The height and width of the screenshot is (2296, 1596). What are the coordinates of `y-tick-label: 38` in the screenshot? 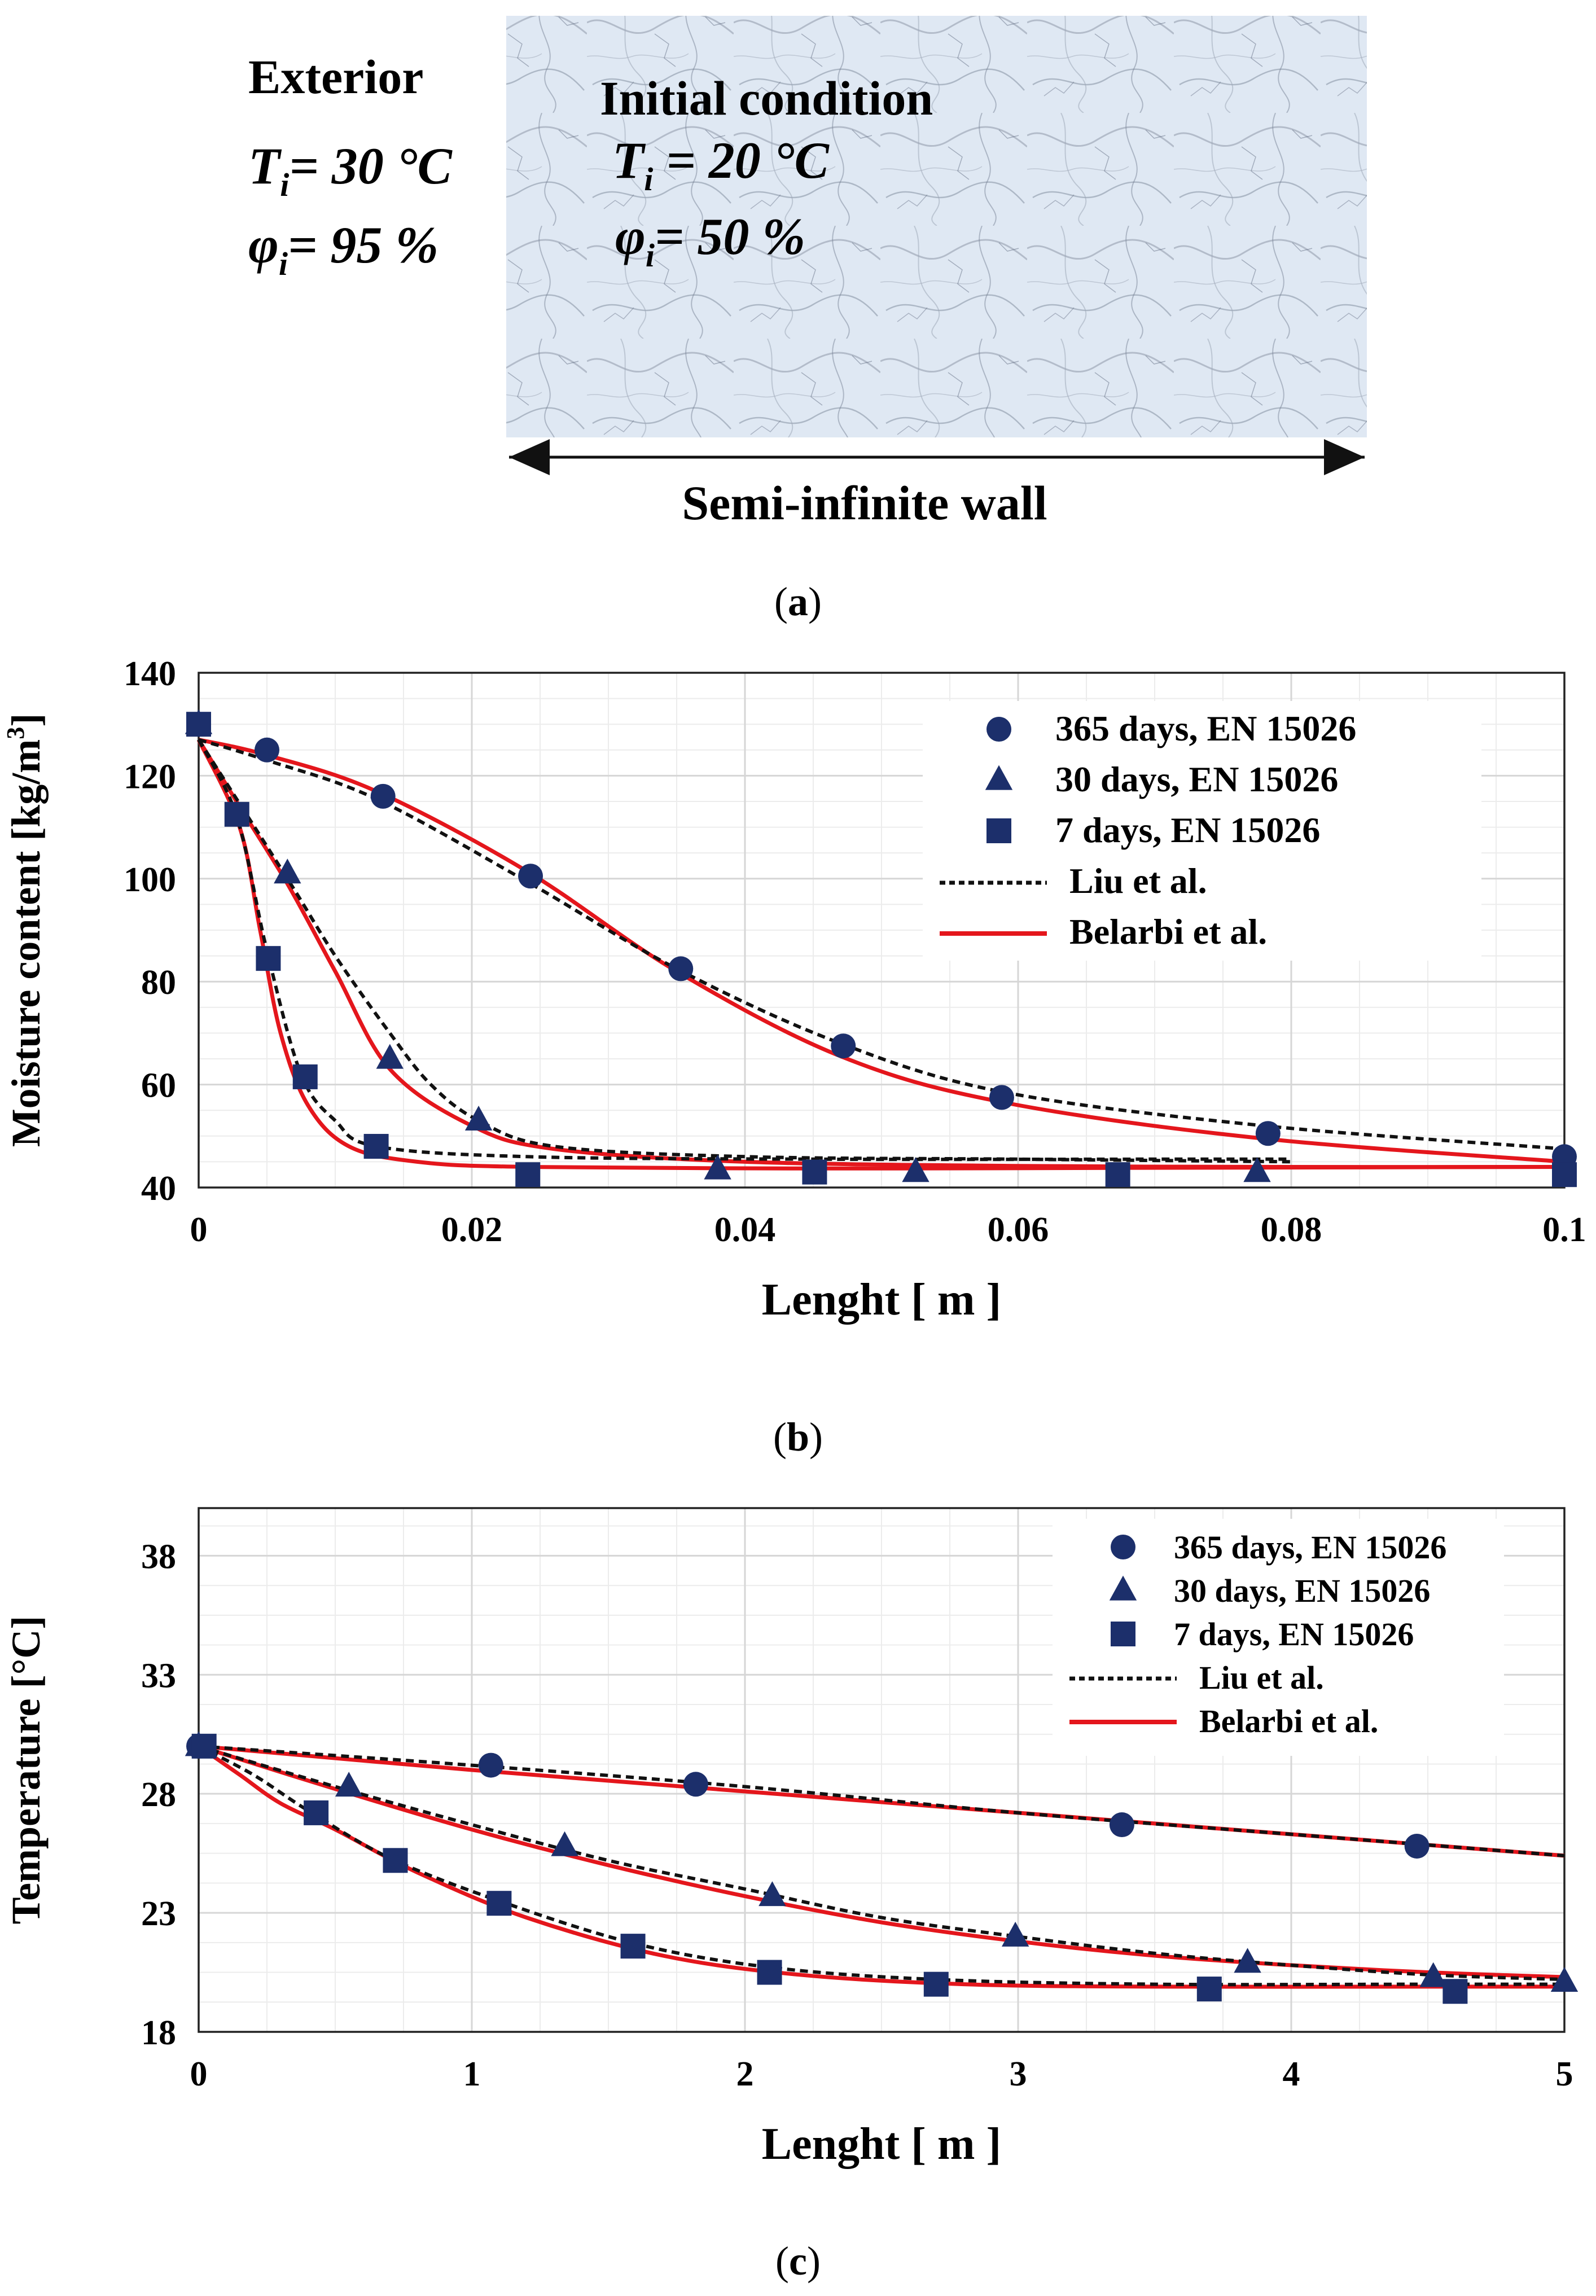 It's located at (158, 1556).